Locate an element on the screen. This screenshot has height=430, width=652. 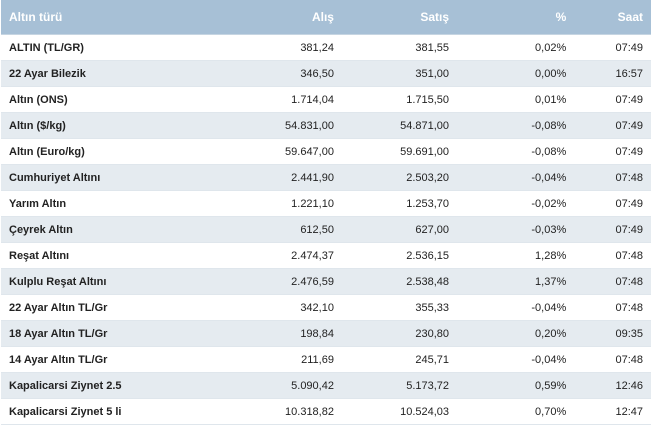
buy-price-cell: 1.714,04 is located at coordinates (256, 99).